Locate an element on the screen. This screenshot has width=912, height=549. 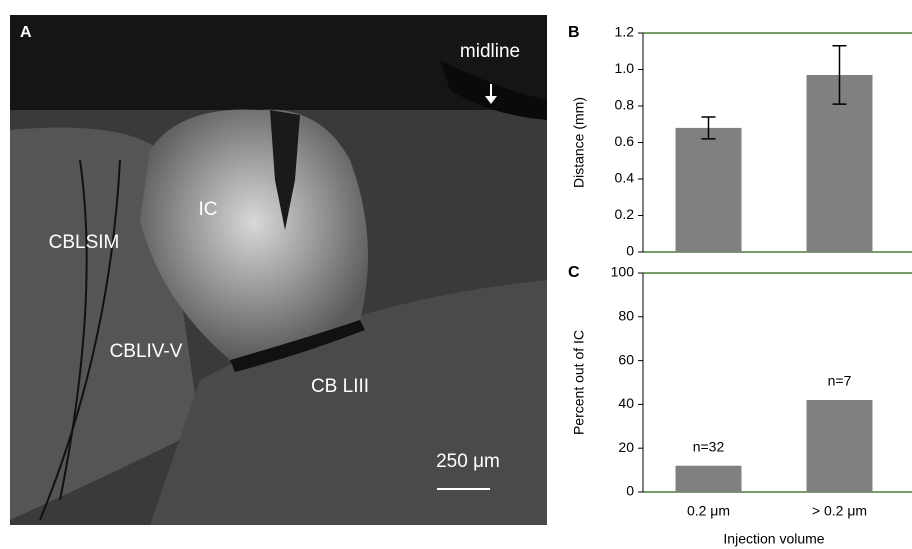
y-tick-label: 60 is located at coordinates (626, 359).